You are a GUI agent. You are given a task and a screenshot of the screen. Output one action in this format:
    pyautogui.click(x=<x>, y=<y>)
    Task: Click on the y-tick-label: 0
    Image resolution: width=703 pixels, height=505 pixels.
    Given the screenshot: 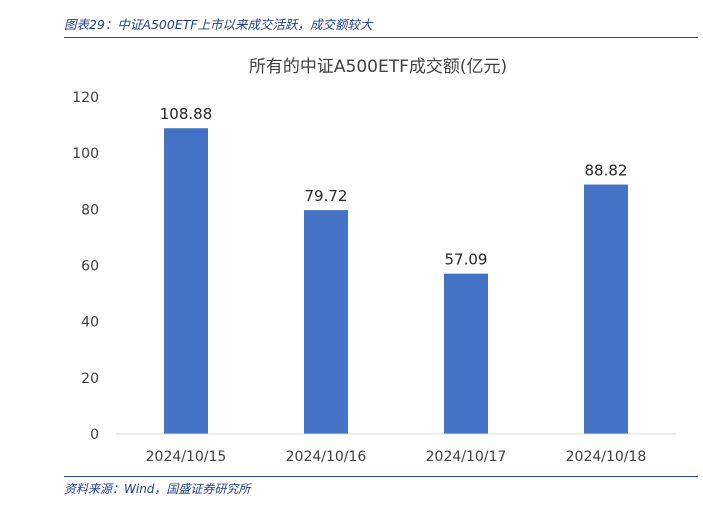 What is the action you would take?
    pyautogui.click(x=94, y=435)
    